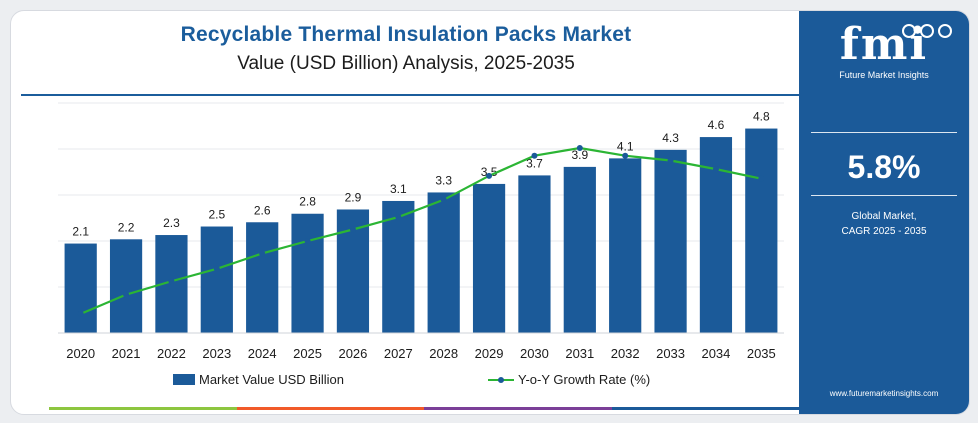  Describe the element at coordinates (489, 353) in the screenshot. I see `x-tick-label: 2029` at that location.